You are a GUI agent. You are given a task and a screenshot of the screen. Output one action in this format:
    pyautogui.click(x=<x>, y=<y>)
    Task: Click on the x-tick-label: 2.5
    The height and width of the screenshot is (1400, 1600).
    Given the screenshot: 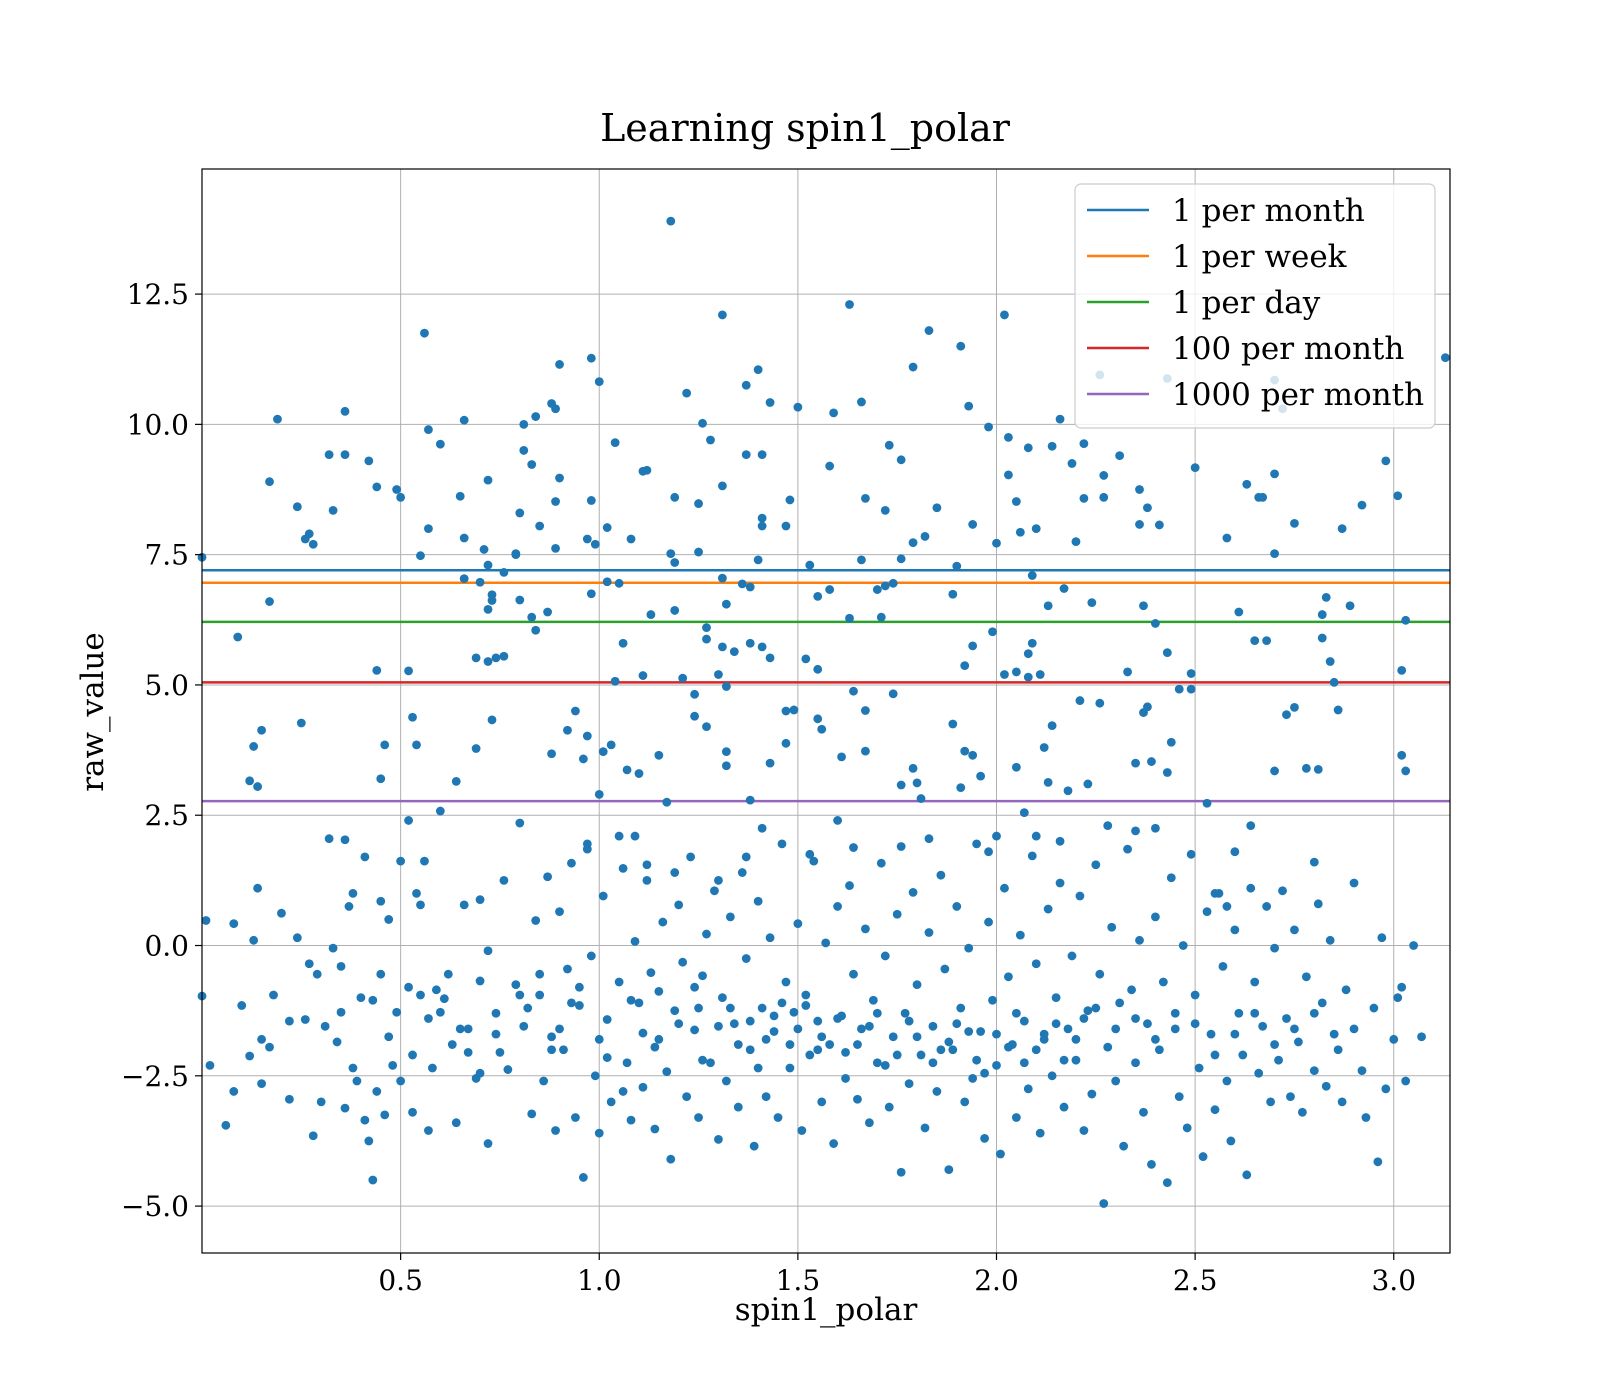 What is the action you would take?
    pyautogui.click(x=1195, y=1280)
    